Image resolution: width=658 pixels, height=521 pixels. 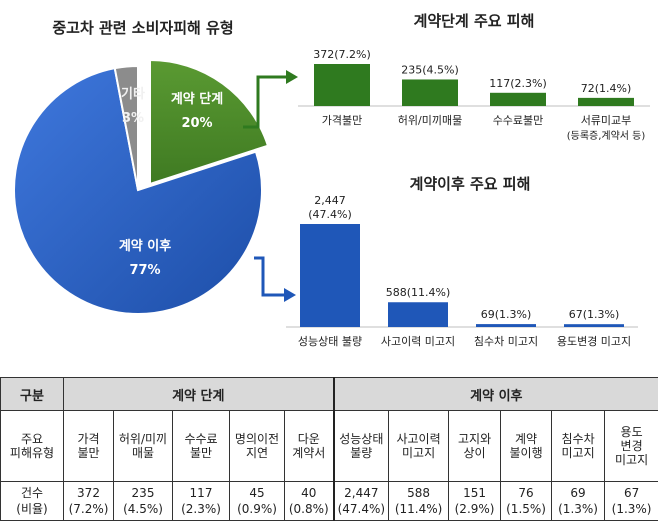 What do you see at coordinates (133, 118) in the screenshot?
I see `pie-value-label-2: 3%` at bounding box center [133, 118].